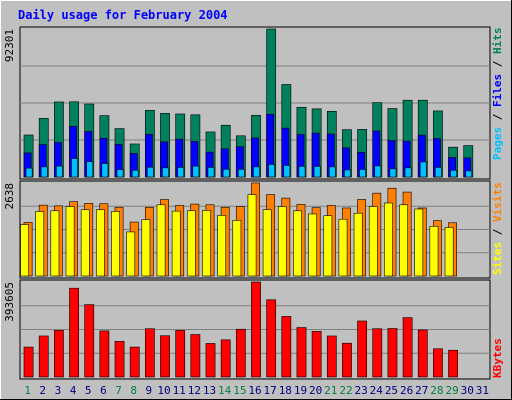 The width and height of the screenshot is (512, 400). I want to click on legend-entry-visits: Visits, so click(497, 202).